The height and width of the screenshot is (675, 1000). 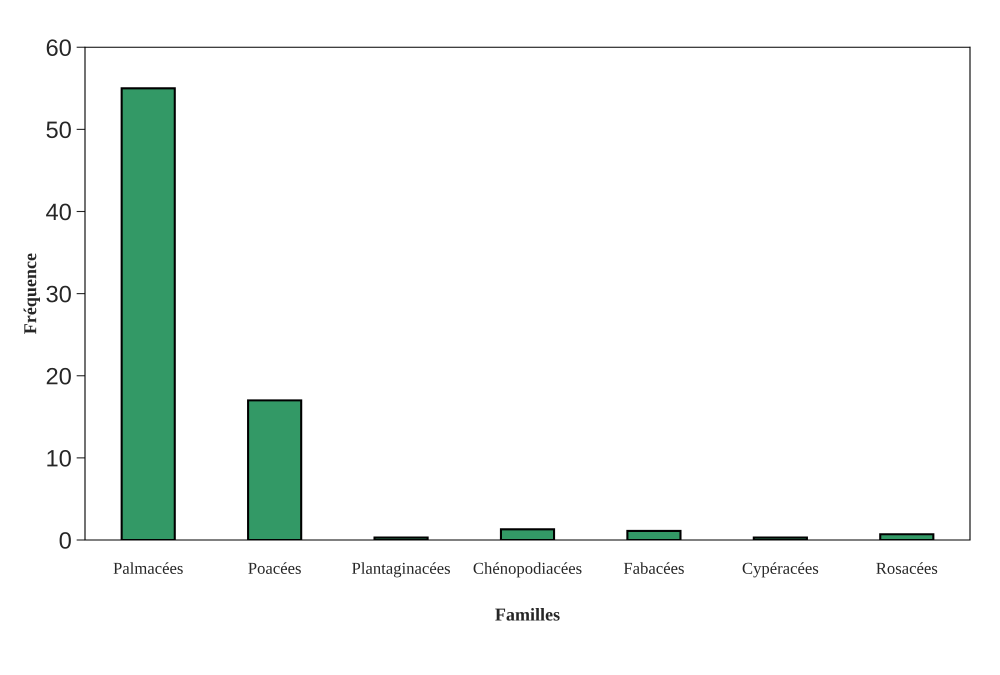 I want to click on y-tick-label: 0, so click(x=65, y=540).